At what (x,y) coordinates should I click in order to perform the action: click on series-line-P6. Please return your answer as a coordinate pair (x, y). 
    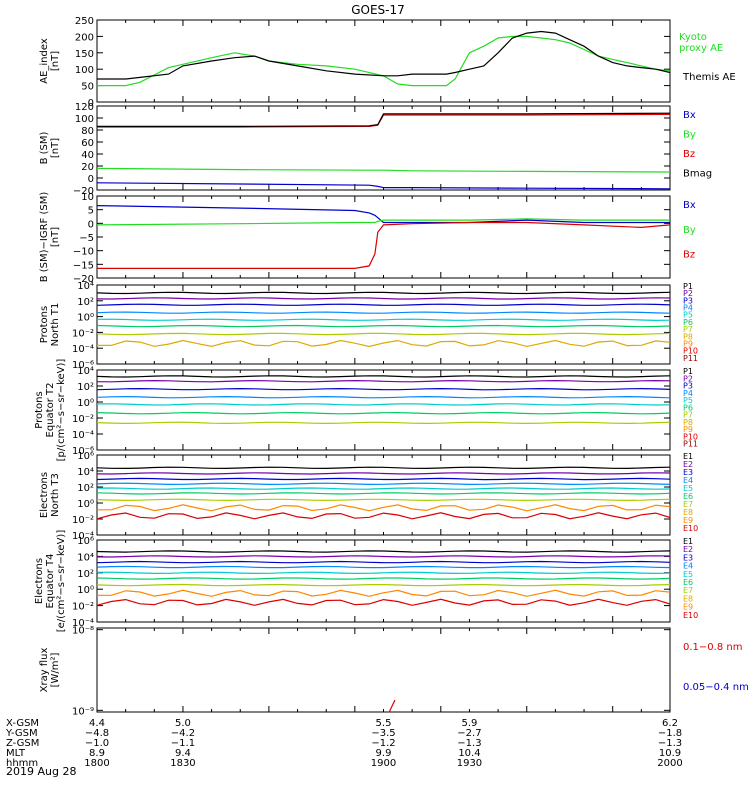
    Looking at the image, I should click on (383, 413).